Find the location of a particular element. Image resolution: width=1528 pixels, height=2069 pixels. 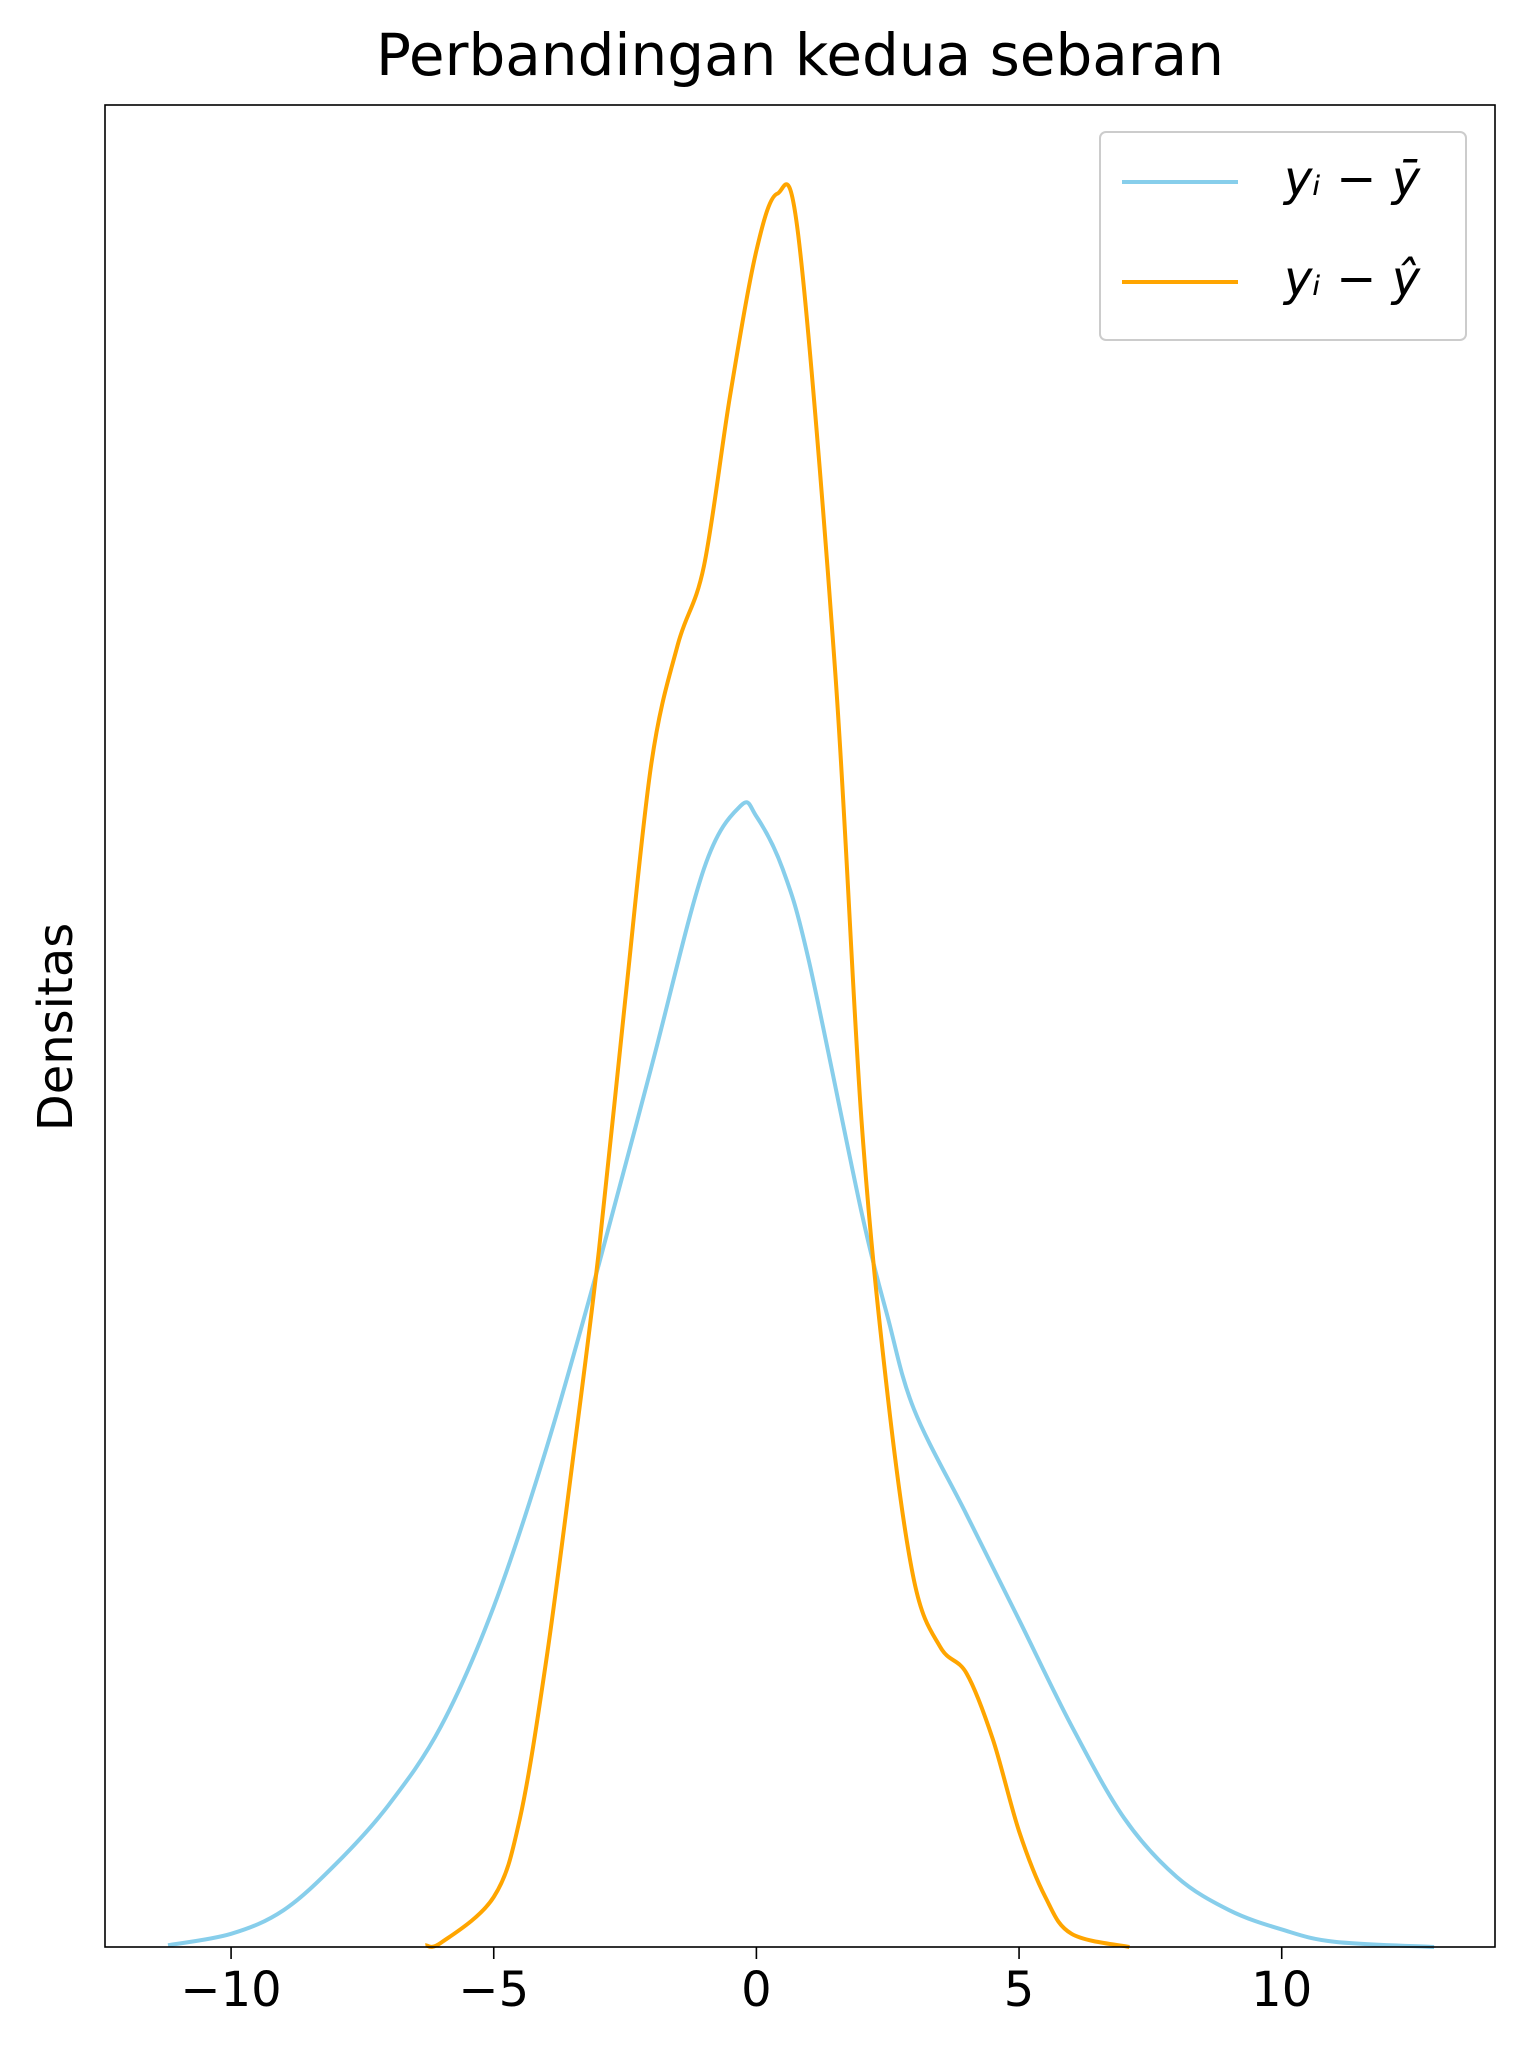

x-tick-label: 5 is located at coordinates (1019, 1990).